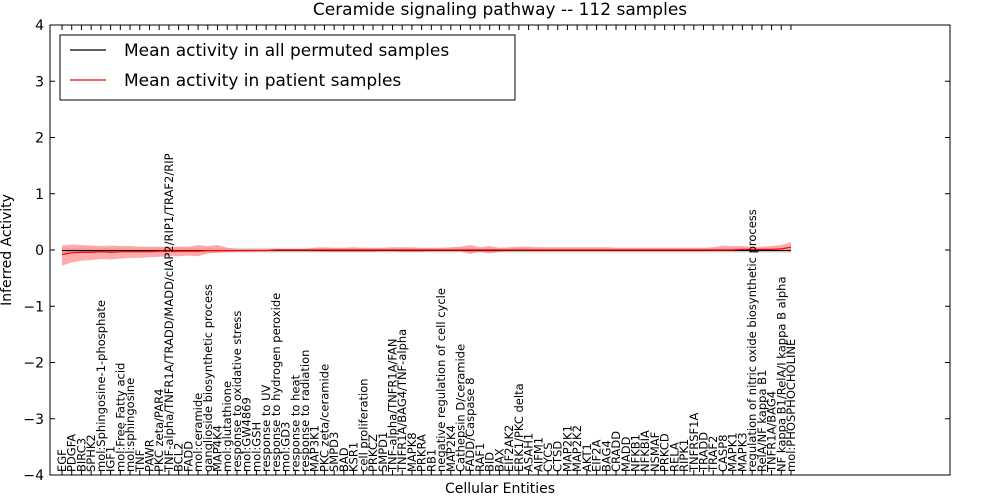  I want to click on x-tick-label: AIFM1, so click(538, 454).